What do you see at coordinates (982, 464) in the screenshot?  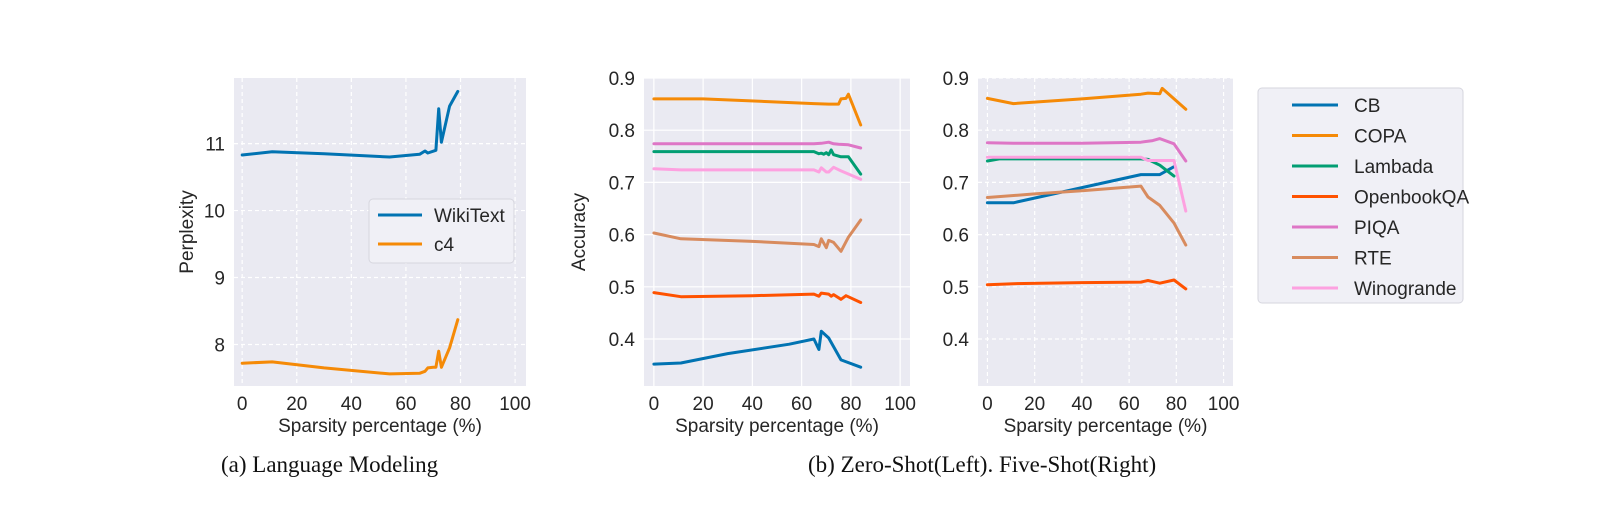 I see `caption-zero-five-shot: (b) Zero-Shot(Left). Five-Shot(Right)` at bounding box center [982, 464].